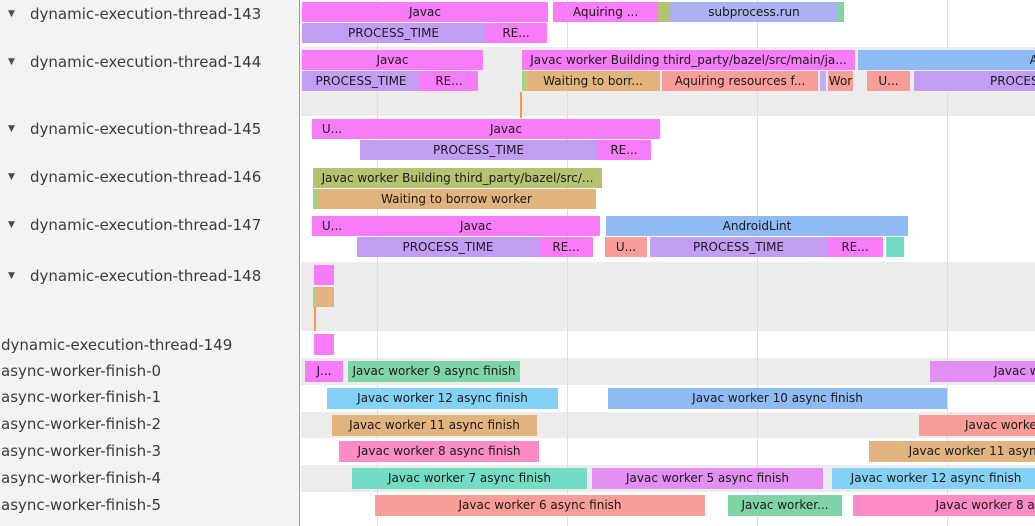 The image size is (1035, 526). What do you see at coordinates (150, 424) in the screenshot?
I see `sidebar-item-async-worker-finish-2: async-worker-finish-2` at bounding box center [150, 424].